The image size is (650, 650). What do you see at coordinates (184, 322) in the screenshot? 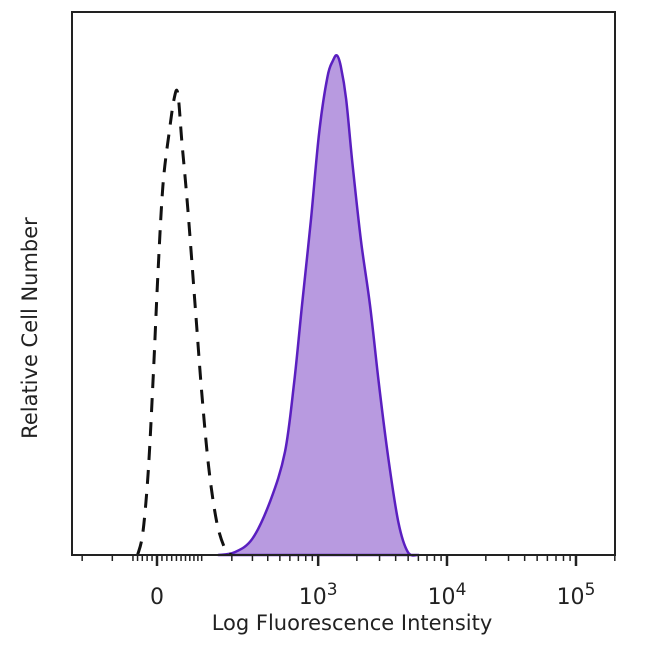
I see `control-histogram` at bounding box center [184, 322].